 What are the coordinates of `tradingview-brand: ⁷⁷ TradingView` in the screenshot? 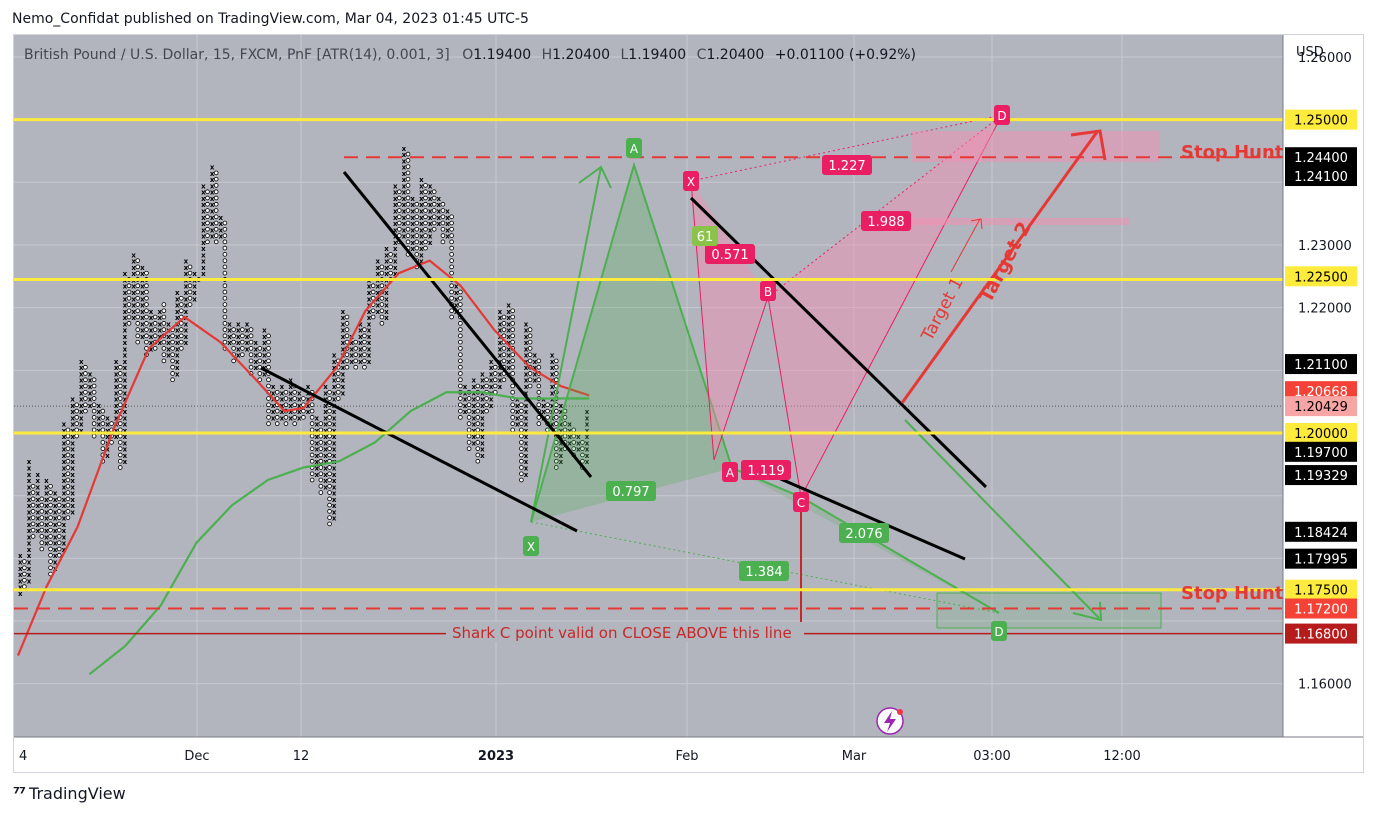 It's located at (69, 793).